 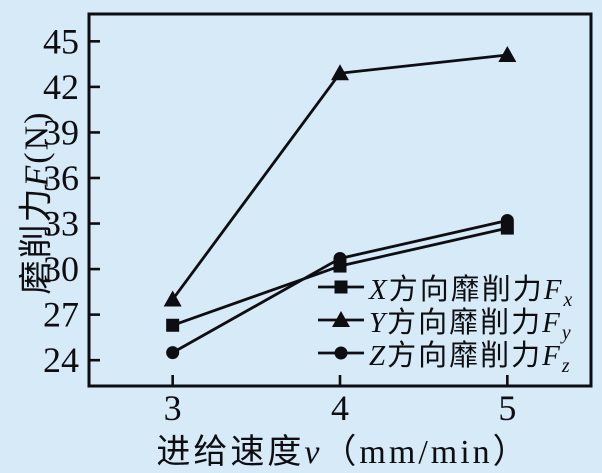 I want to click on x-axis-symbol: v, so click(x=313, y=452).